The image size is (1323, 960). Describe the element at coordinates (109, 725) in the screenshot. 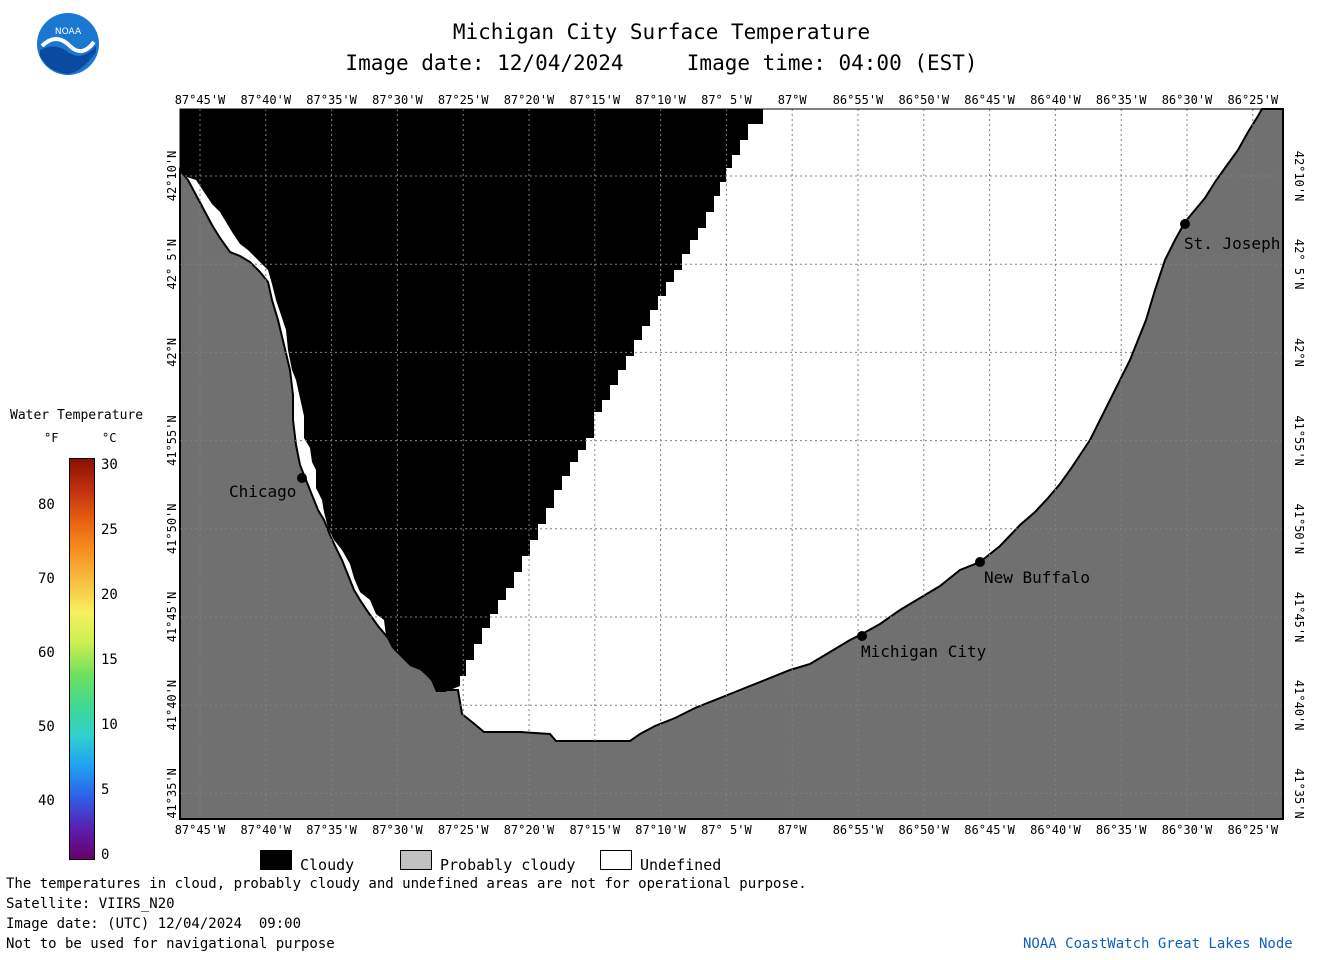

I see `legend-c-tick: 10` at that location.